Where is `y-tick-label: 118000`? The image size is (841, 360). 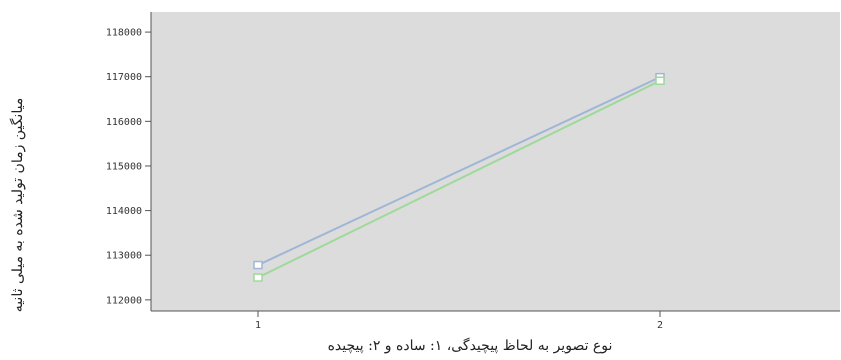
y-tick-label: 118000 is located at coordinates (124, 33).